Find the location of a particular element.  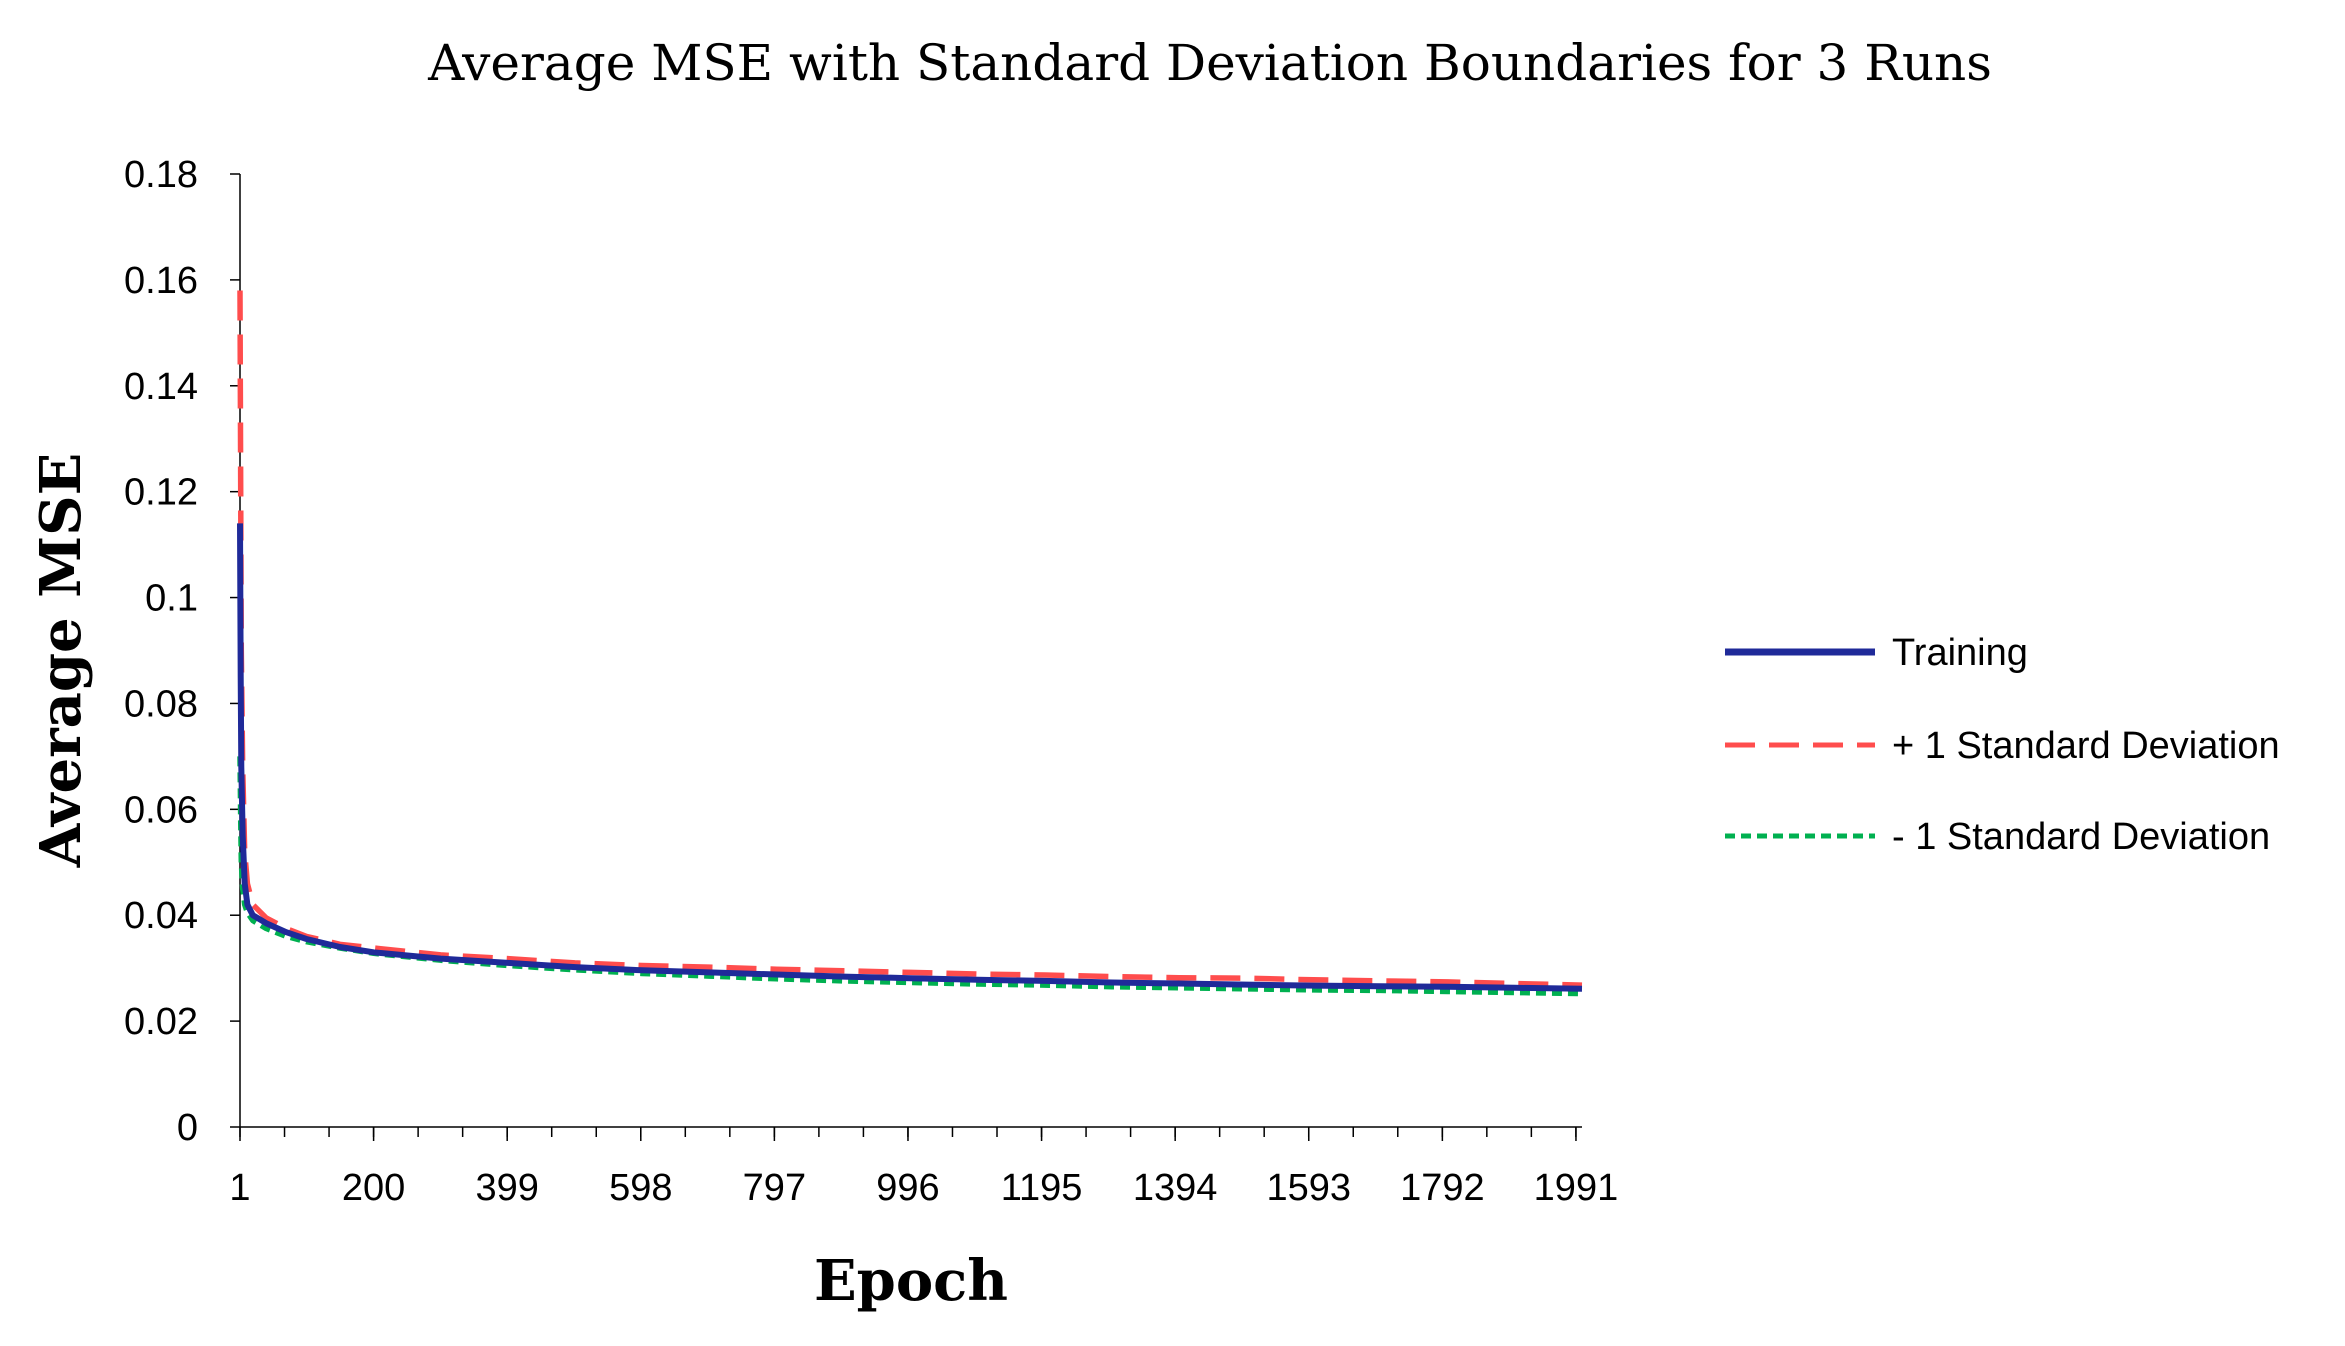

x-tick-label: 797 is located at coordinates (774, 1188).